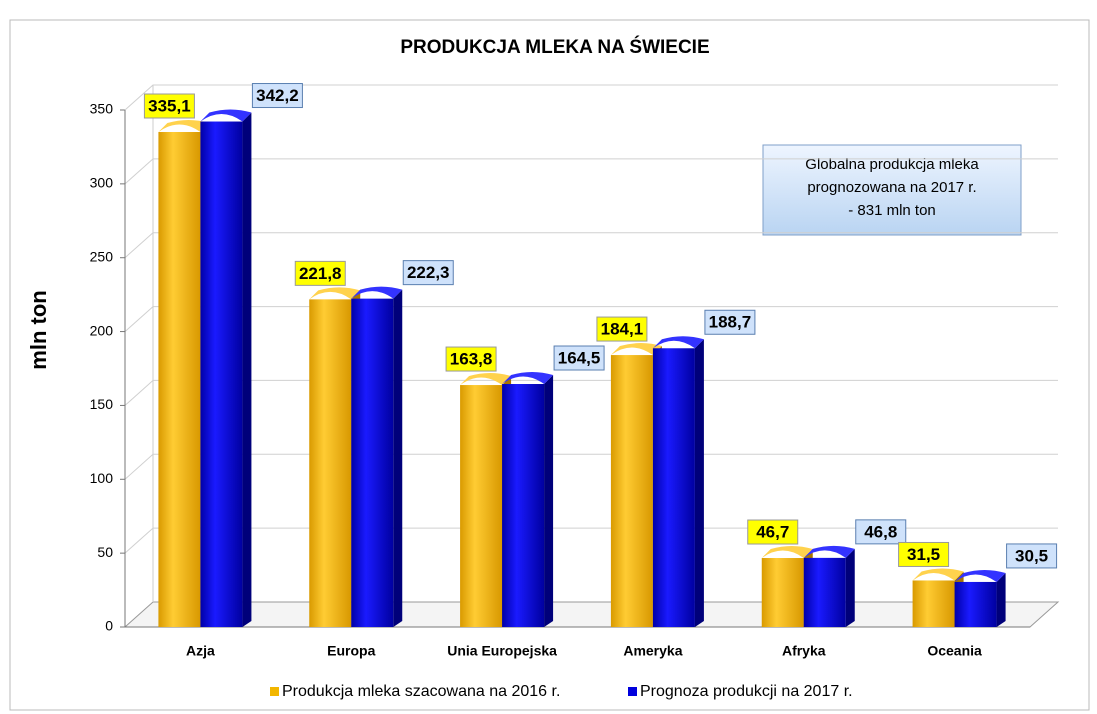 The width and height of the screenshot is (1097, 714). I want to click on x-tick-label: Europa, so click(351, 651).